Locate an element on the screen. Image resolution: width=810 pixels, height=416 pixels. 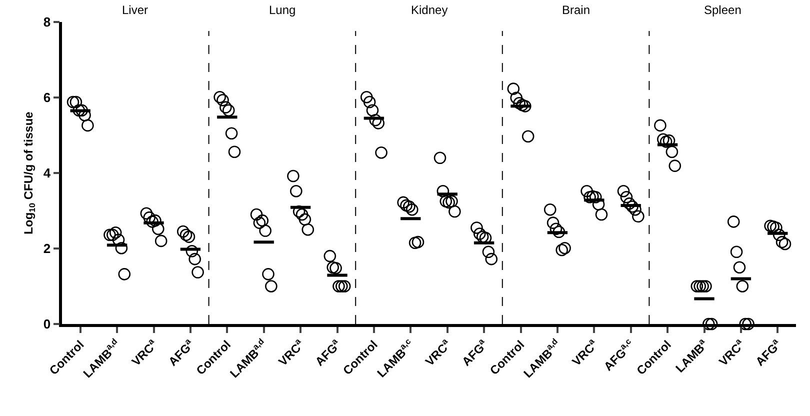
y-tick-label: 4 is located at coordinates (47, 173).